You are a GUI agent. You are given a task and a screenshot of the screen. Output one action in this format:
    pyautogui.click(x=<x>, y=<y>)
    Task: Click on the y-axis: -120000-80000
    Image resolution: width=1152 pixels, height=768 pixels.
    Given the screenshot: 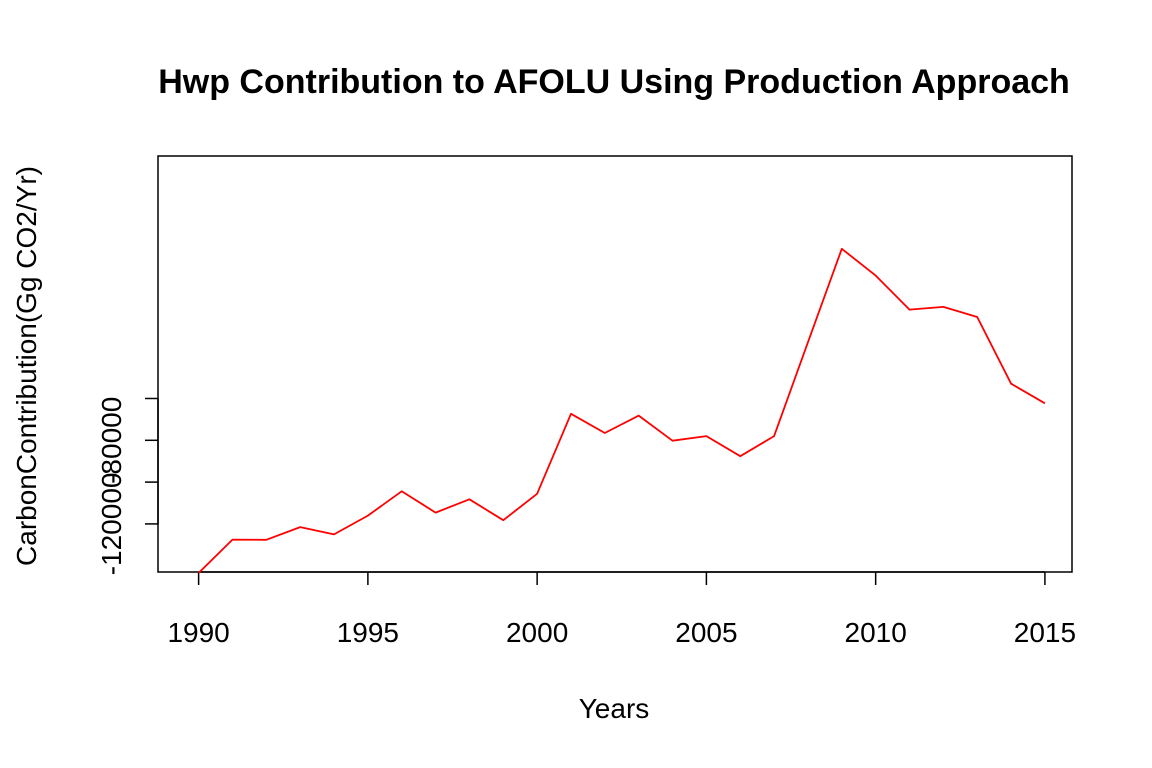 What is the action you would take?
    pyautogui.click(x=127, y=486)
    